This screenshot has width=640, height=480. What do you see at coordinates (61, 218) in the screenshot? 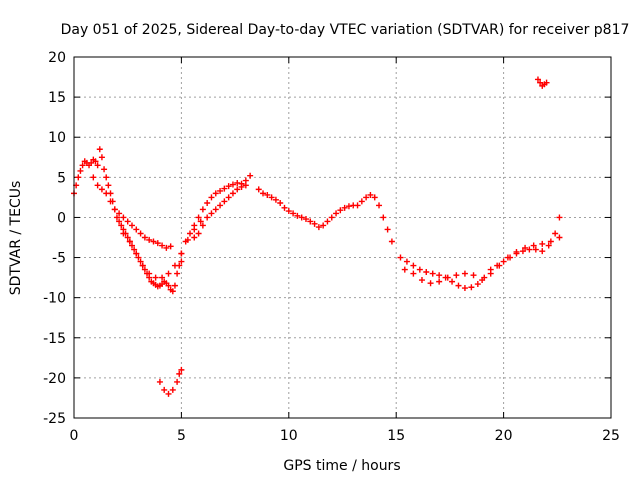
I see `y-tick-label: 0` at bounding box center [61, 218].